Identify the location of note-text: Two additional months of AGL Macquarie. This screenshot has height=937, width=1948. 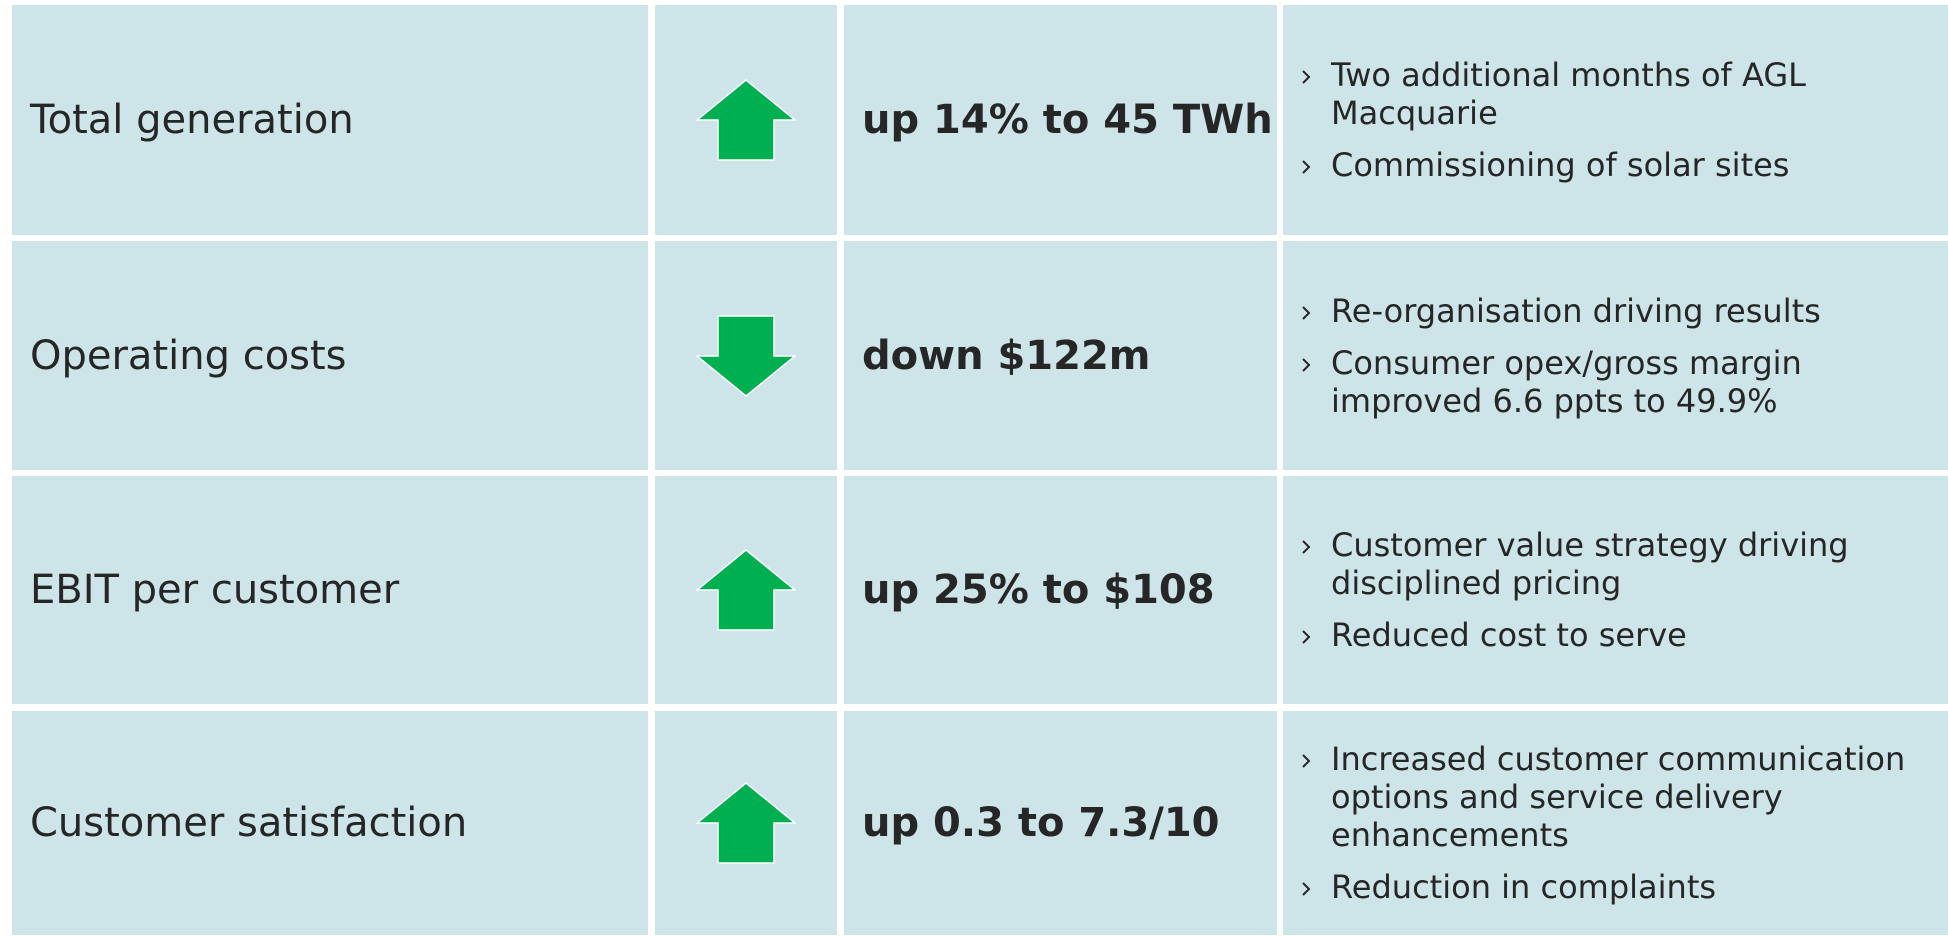
(1568, 94).